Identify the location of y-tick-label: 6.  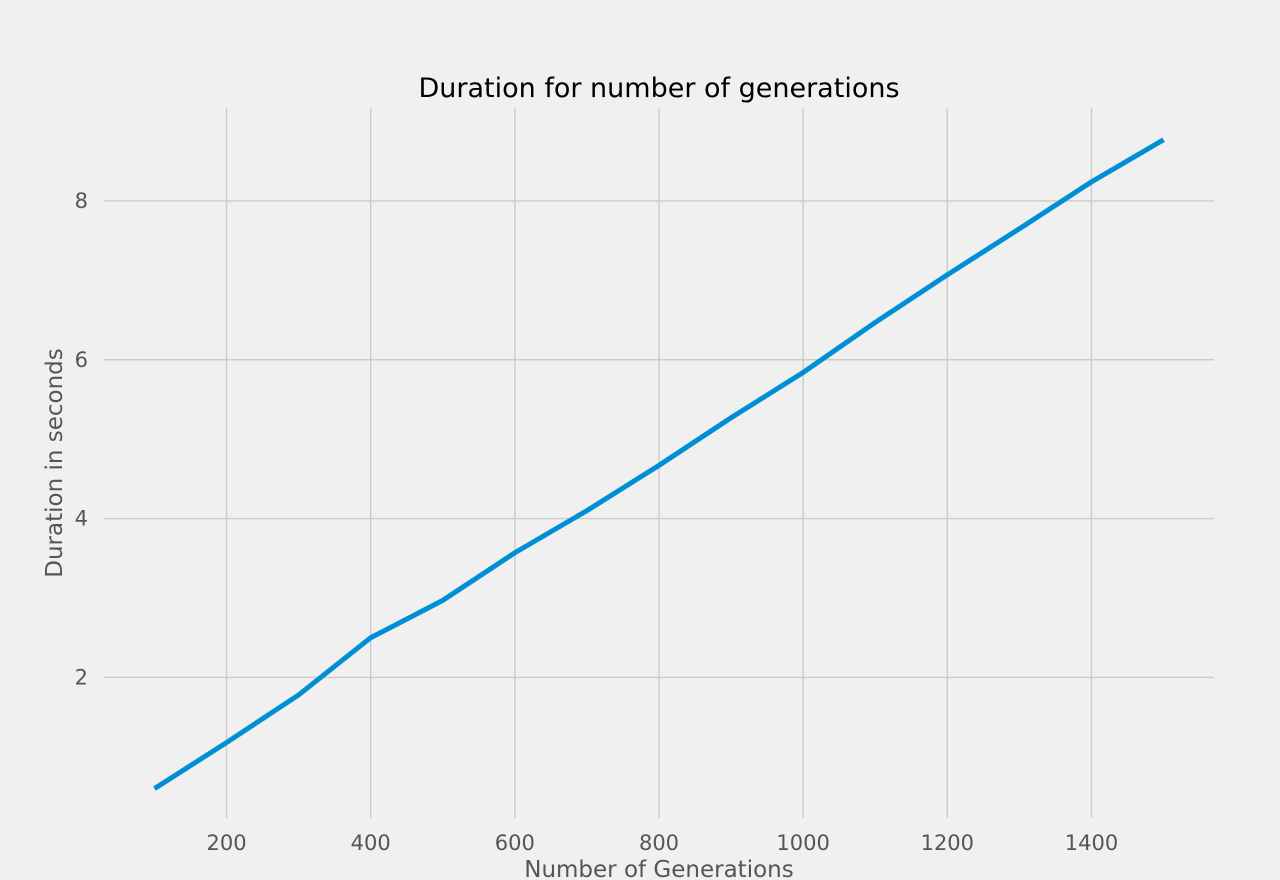
(81, 360).